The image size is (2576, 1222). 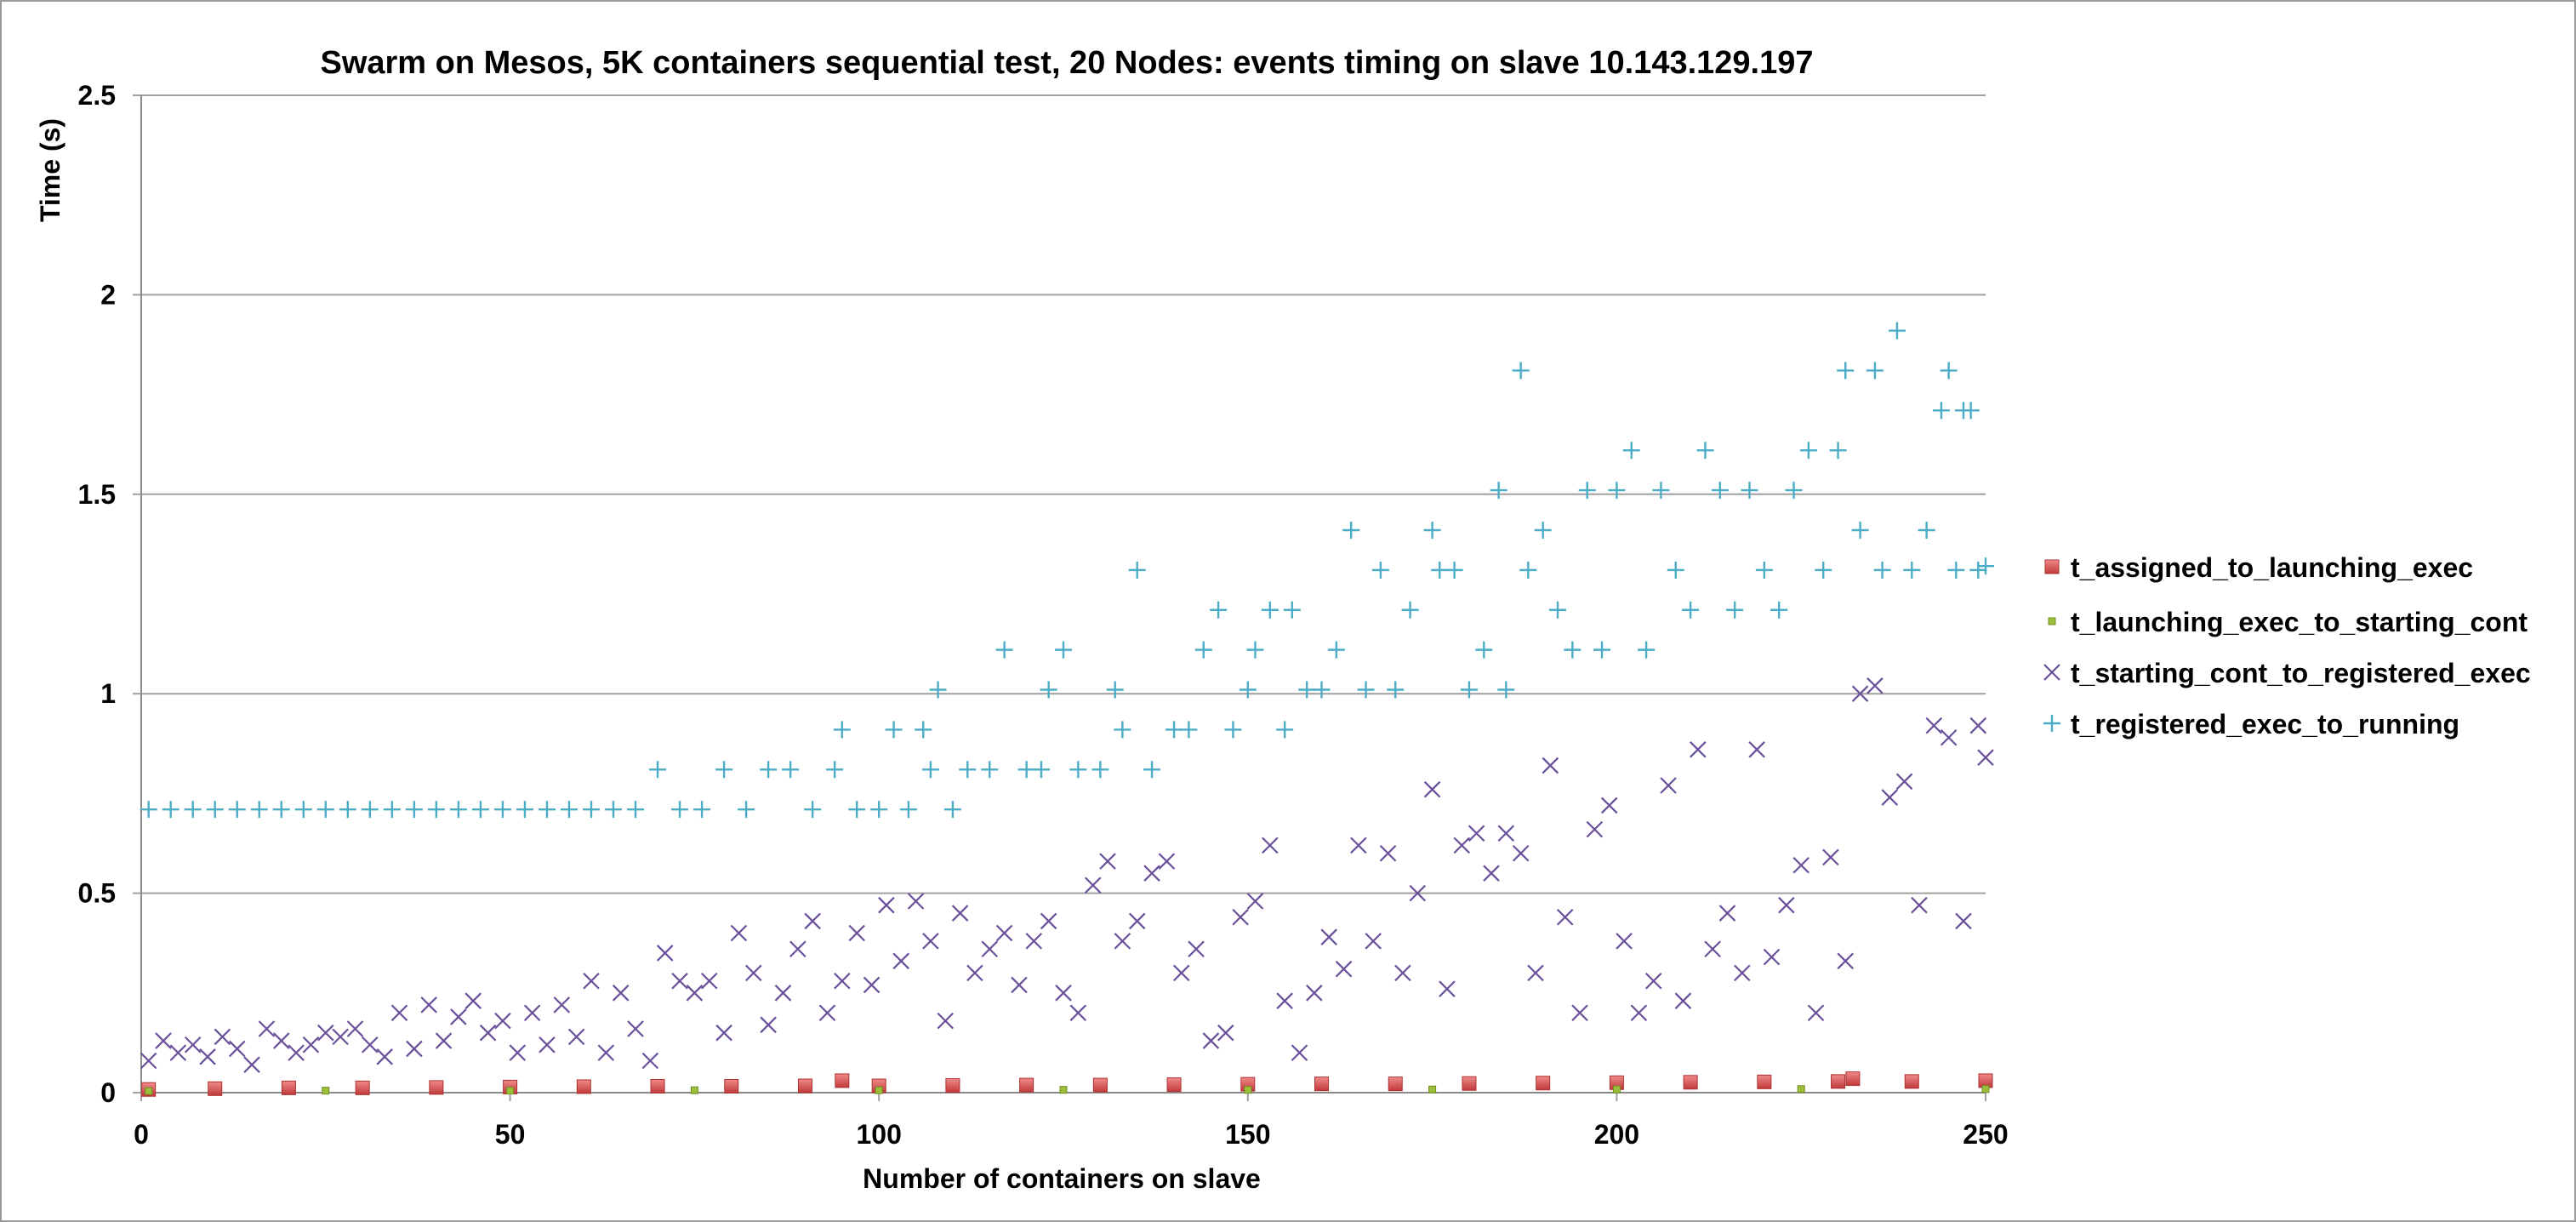 What do you see at coordinates (2052, 621) in the screenshot?
I see `legend-marker` at bounding box center [2052, 621].